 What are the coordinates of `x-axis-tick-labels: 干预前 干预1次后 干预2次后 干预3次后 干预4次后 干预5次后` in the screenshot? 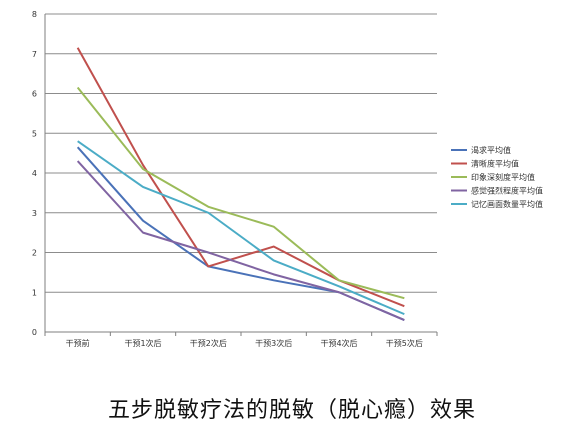 It's located at (244, 343).